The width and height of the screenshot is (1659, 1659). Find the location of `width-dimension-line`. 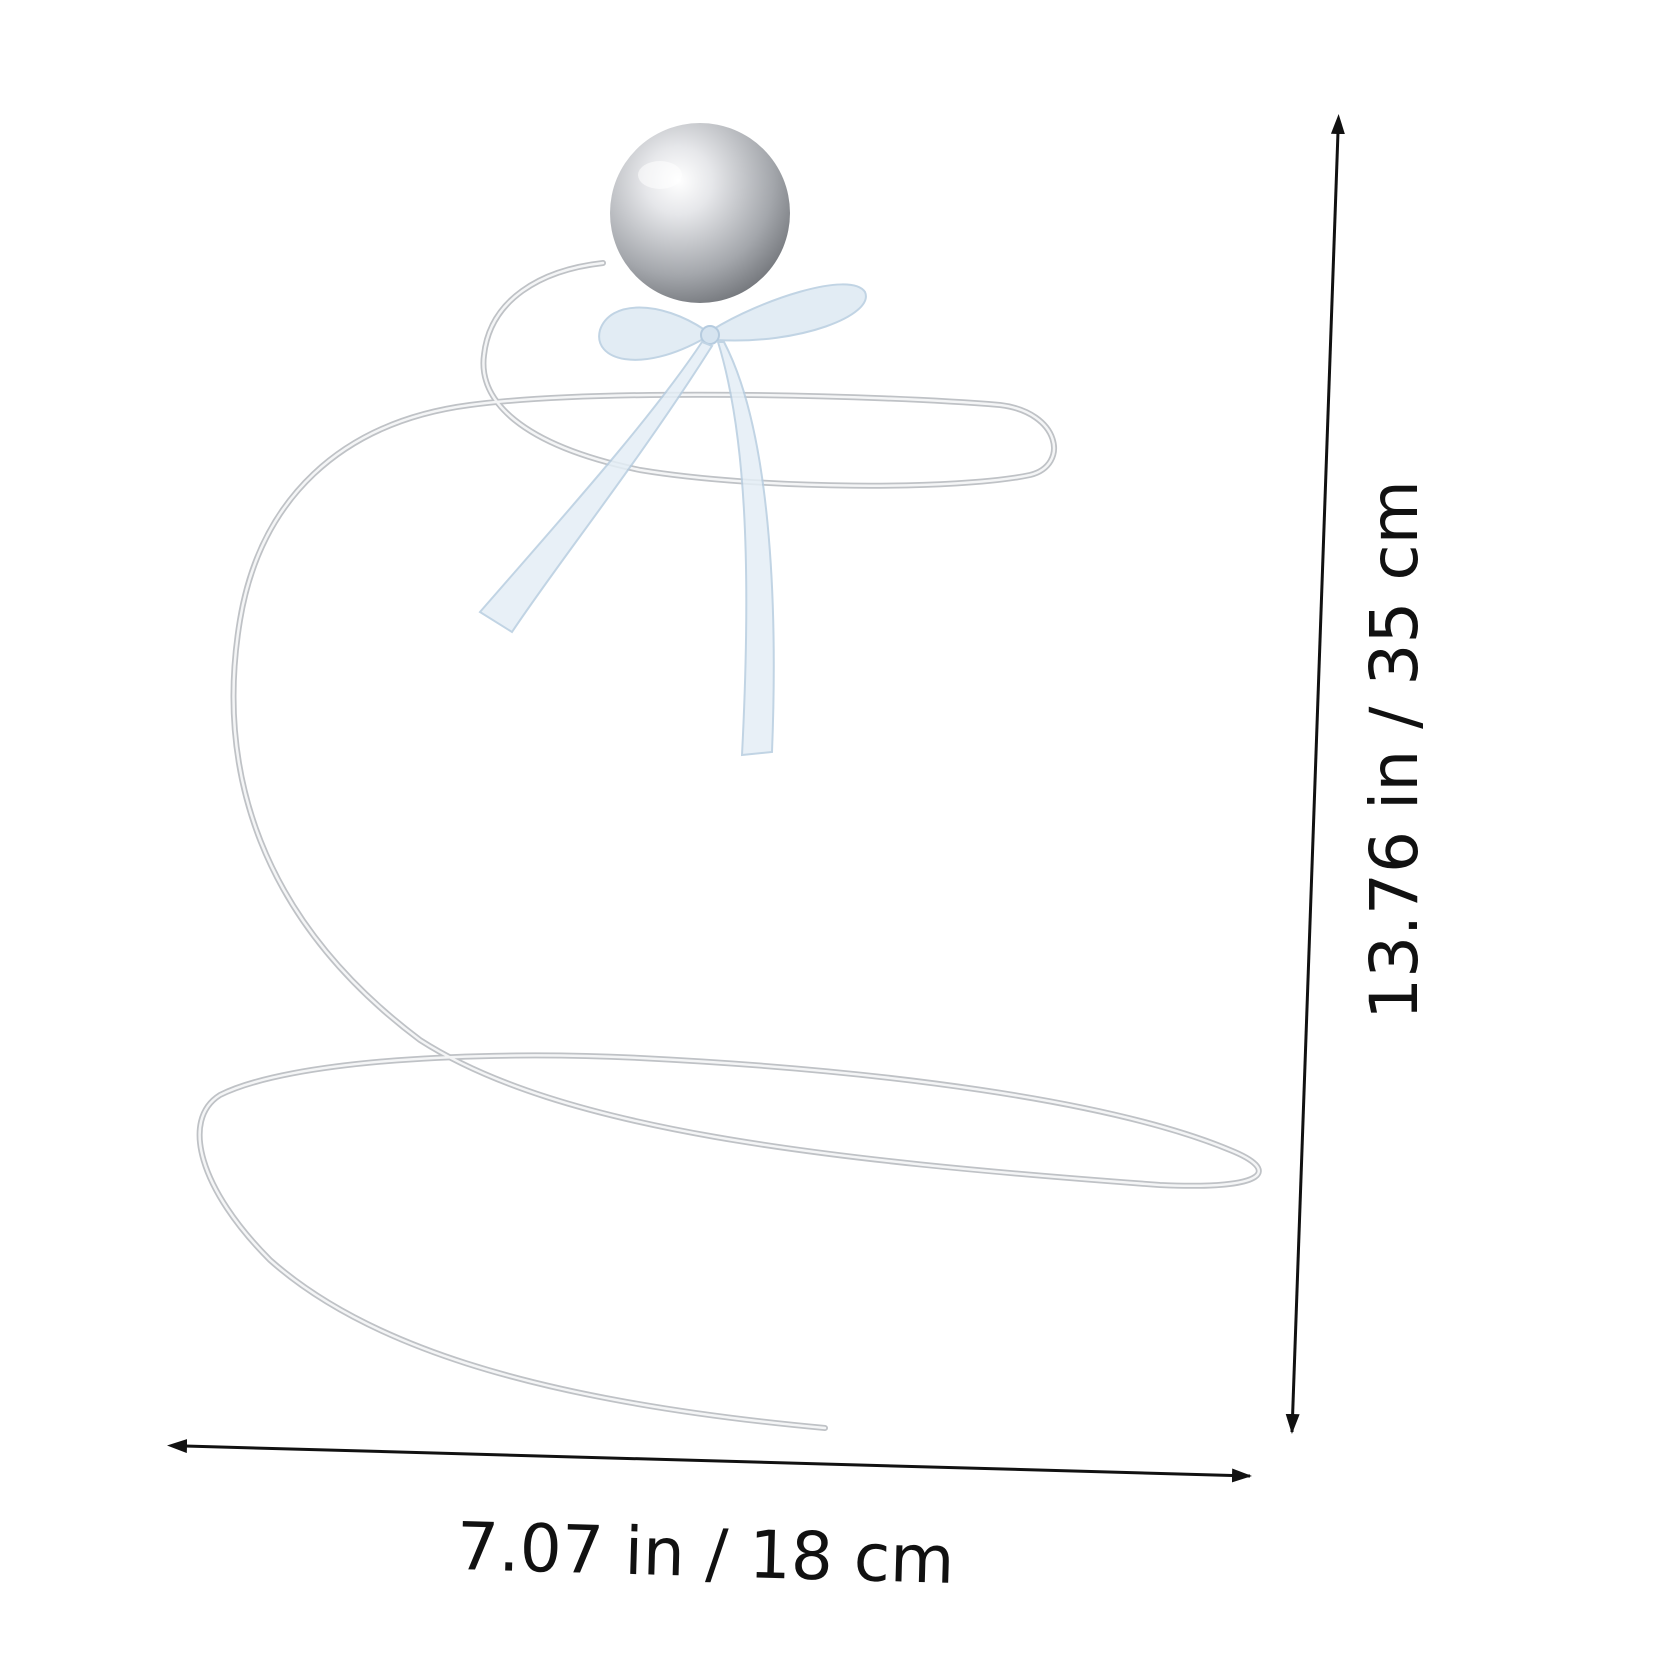

width-dimension-line is located at coordinates (709, 1461).